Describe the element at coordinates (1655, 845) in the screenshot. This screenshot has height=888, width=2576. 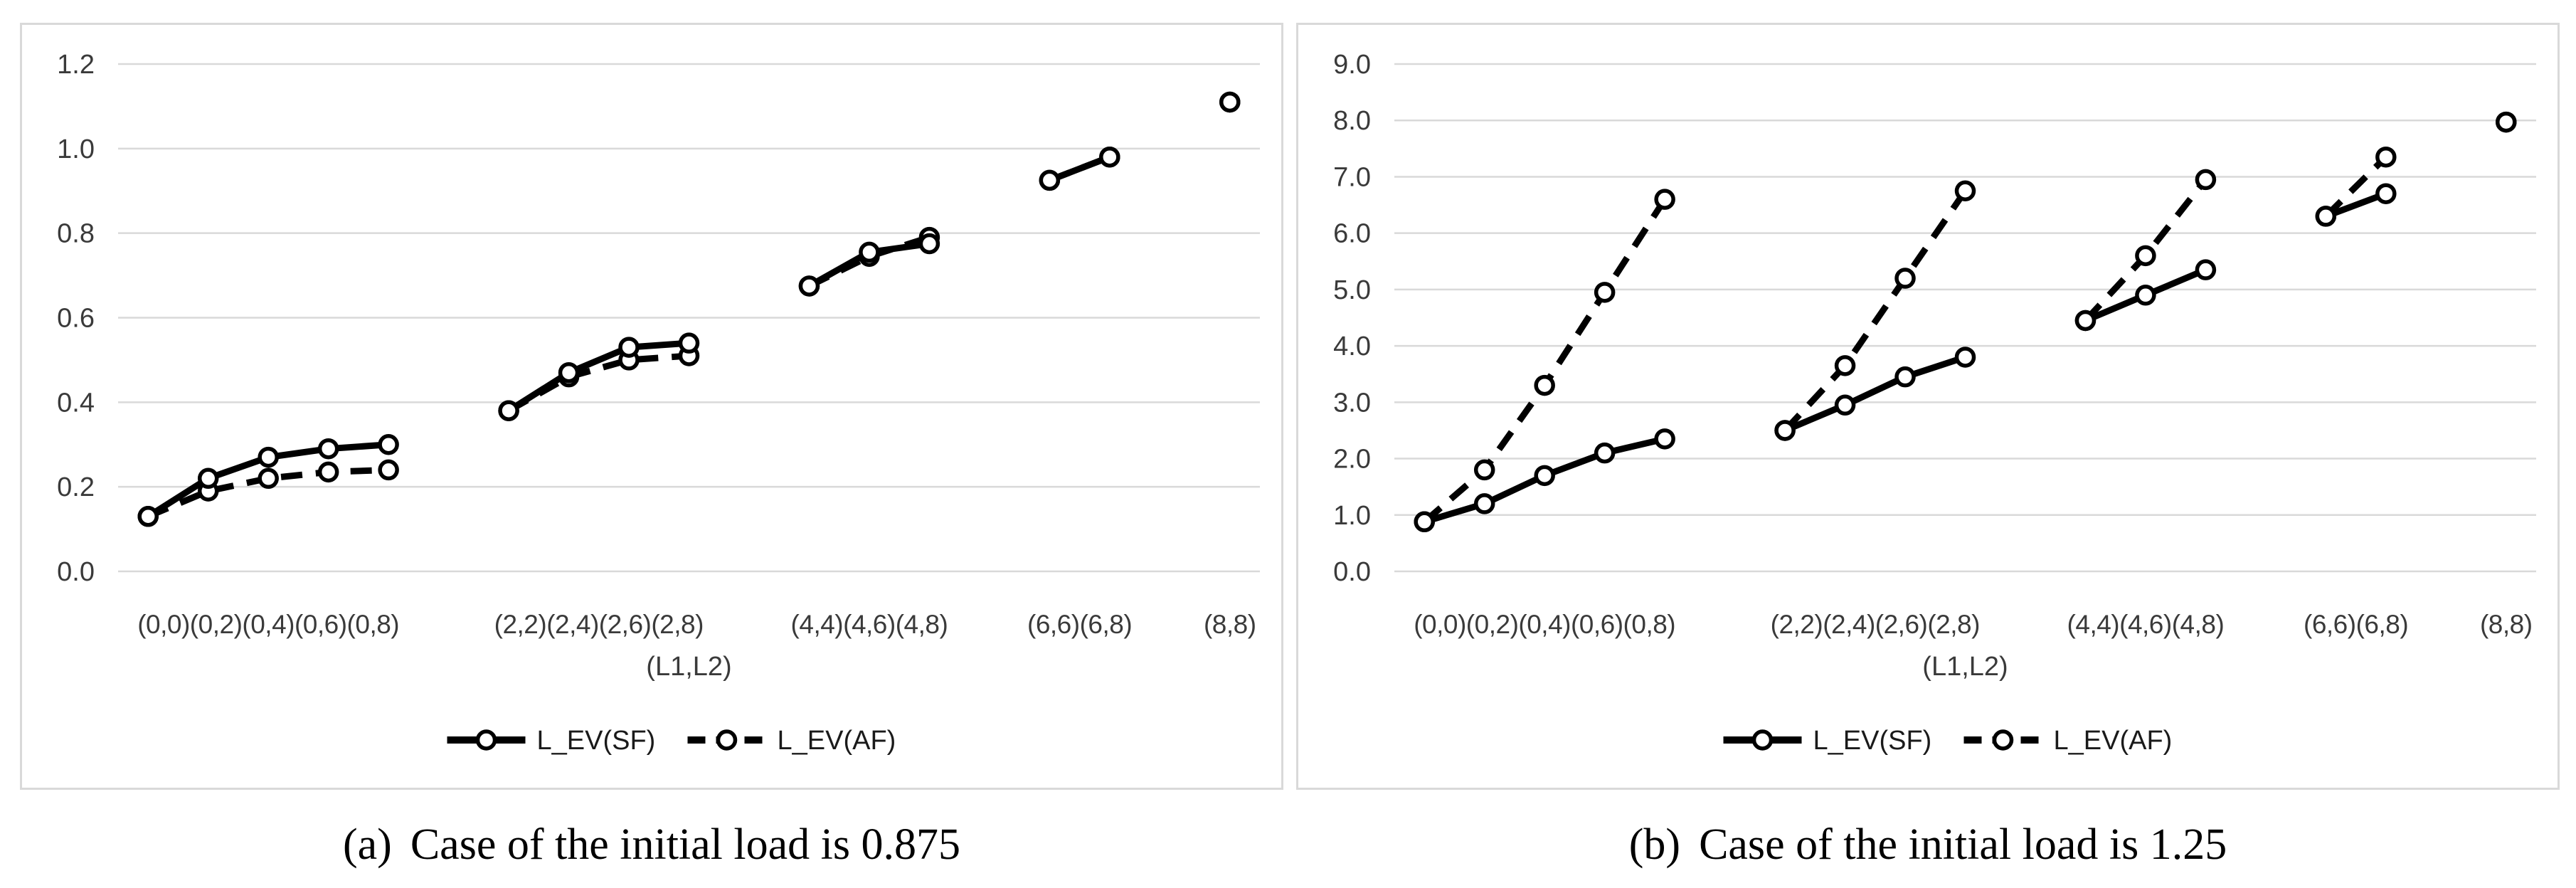
I see `caption-b-label: (b)` at that location.